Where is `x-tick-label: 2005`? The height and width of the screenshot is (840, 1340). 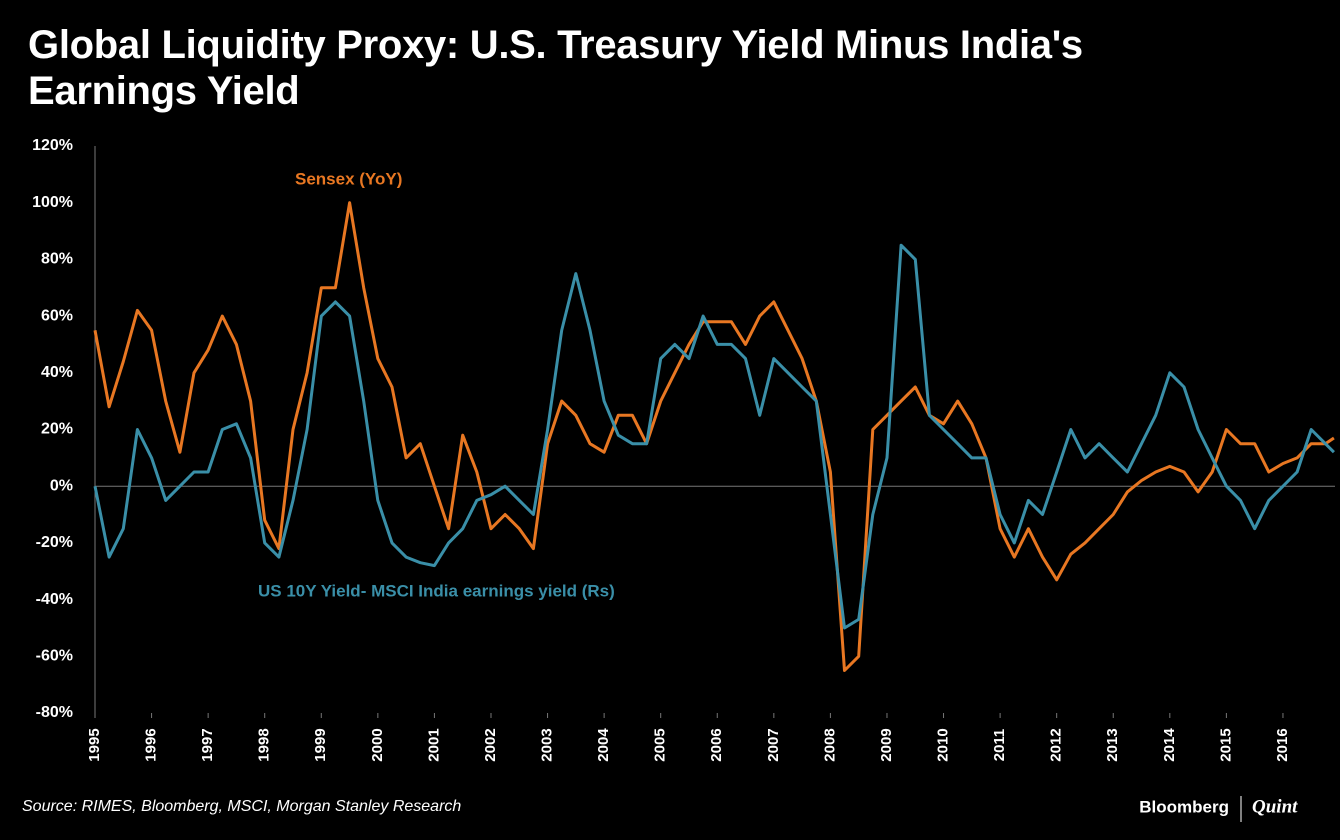
x-tick-label: 2005 is located at coordinates (660, 744).